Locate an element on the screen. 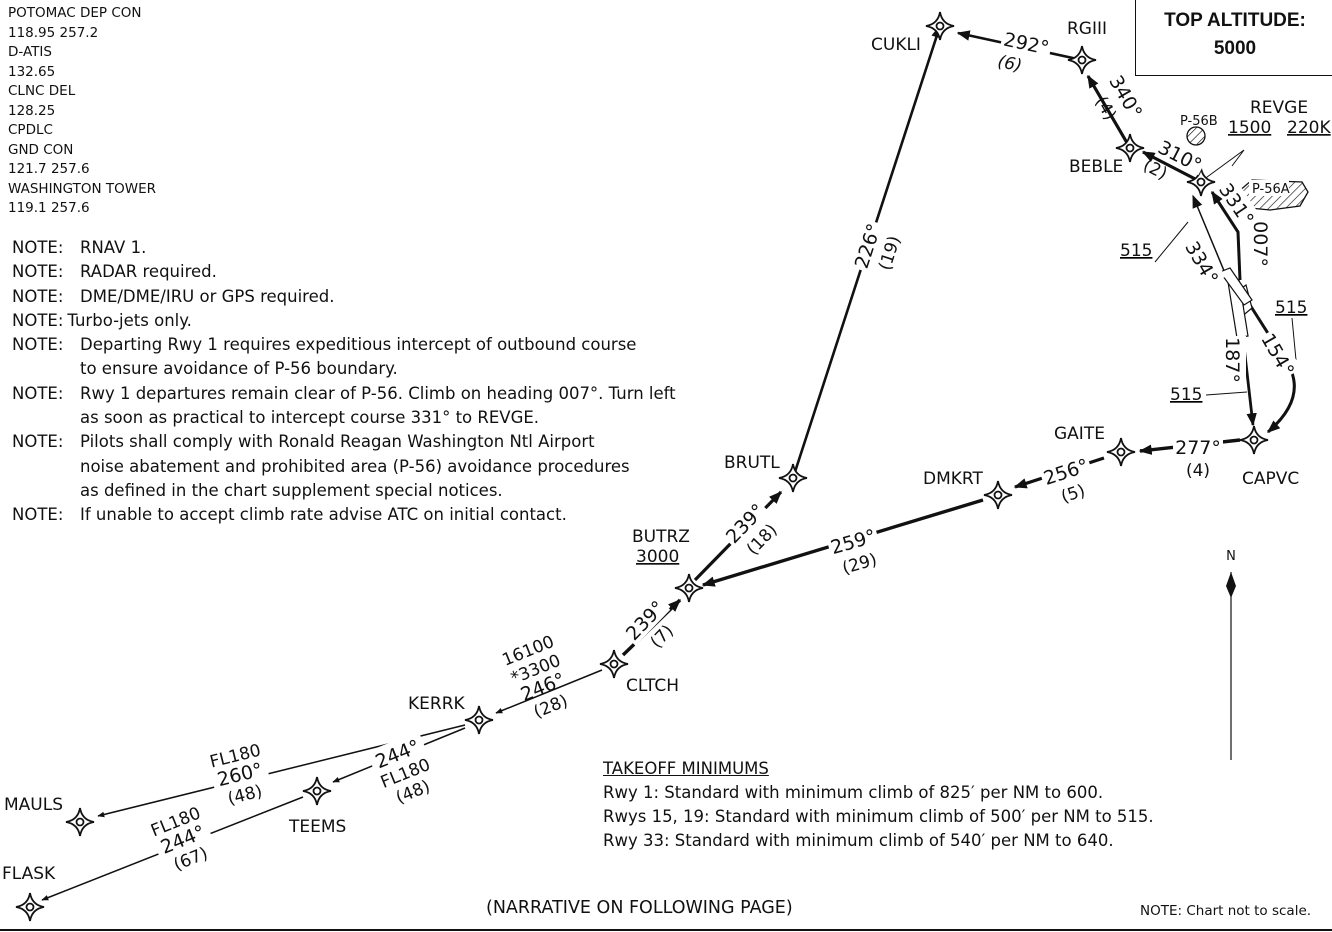 This screenshot has height=932, width=1332. waypoint-cukli: CUKLI is located at coordinates (896, 45).